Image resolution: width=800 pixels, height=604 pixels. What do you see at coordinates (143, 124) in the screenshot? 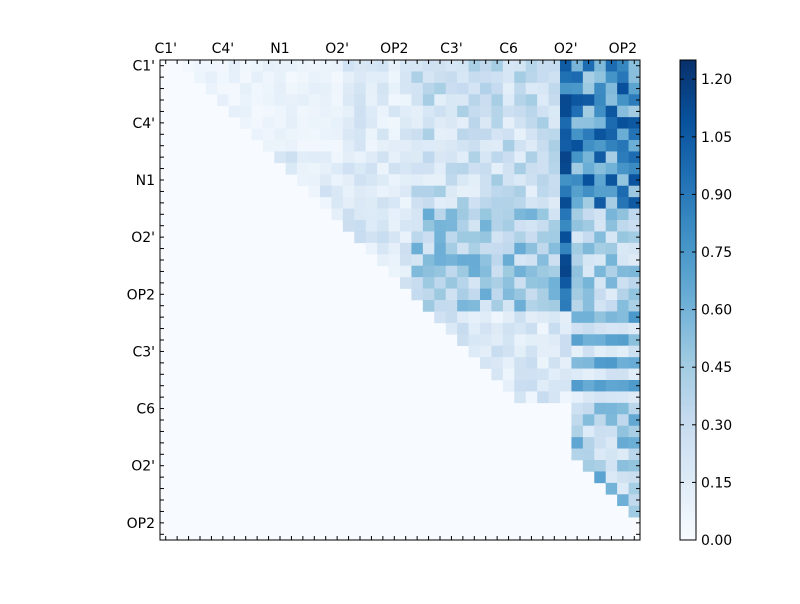
I see `y-tick-label: C4'` at bounding box center [143, 124].